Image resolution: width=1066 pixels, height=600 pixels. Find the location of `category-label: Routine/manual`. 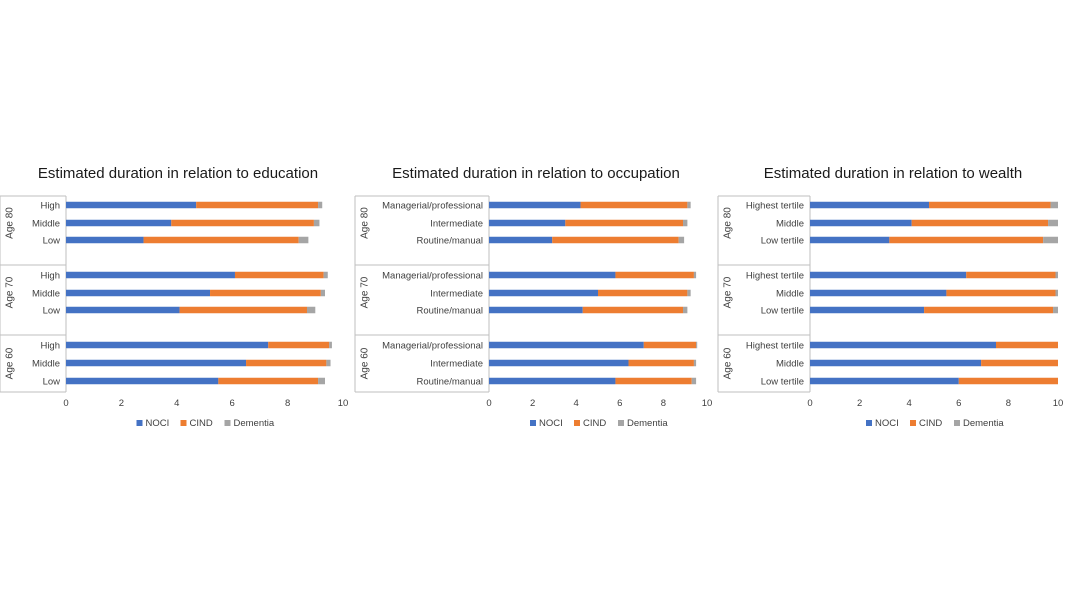

category-label: Routine/manual is located at coordinates (449, 311).